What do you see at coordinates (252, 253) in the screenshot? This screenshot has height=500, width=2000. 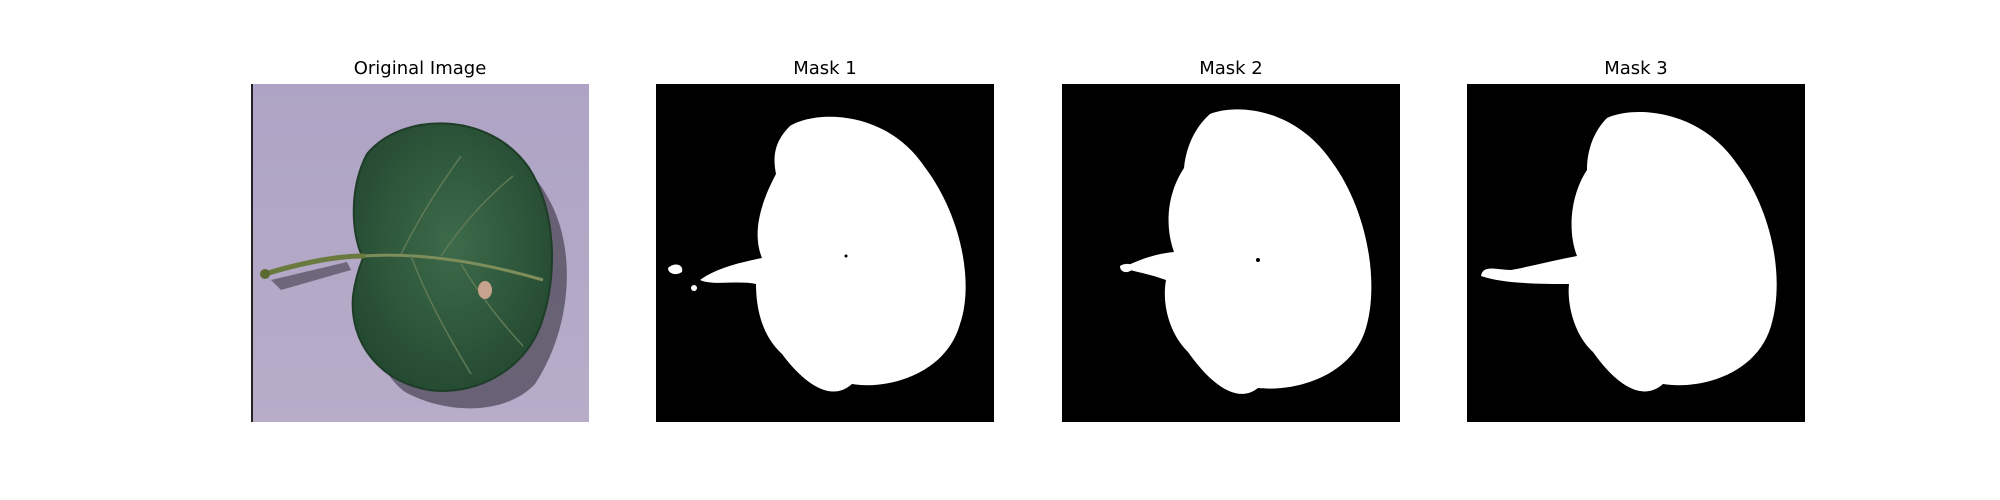 I see `left-edge-line` at bounding box center [252, 253].